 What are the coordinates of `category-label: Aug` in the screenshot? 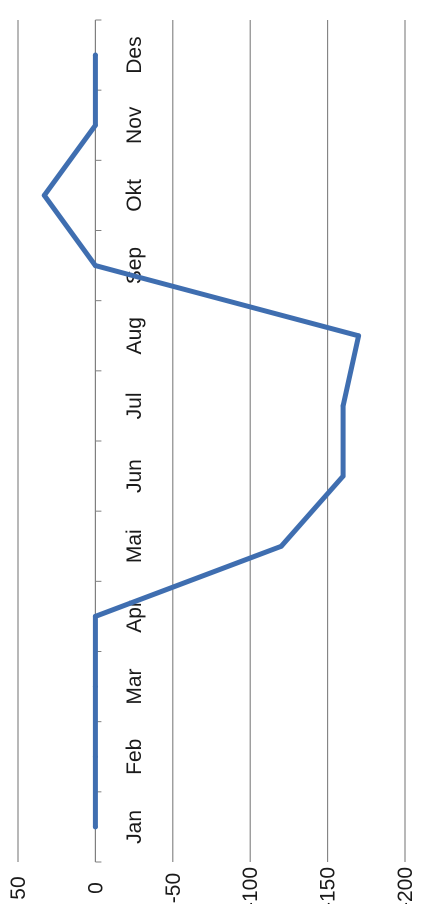 It's located at (134, 335).